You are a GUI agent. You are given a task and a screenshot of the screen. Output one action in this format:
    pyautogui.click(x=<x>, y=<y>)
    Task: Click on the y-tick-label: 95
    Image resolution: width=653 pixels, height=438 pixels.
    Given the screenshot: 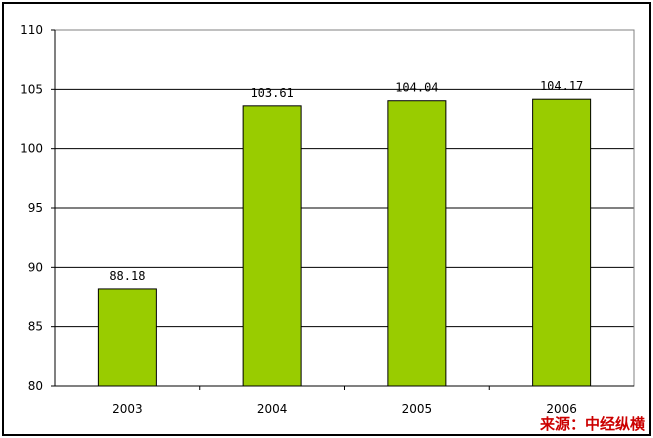 What is the action you would take?
    pyautogui.click(x=35, y=208)
    